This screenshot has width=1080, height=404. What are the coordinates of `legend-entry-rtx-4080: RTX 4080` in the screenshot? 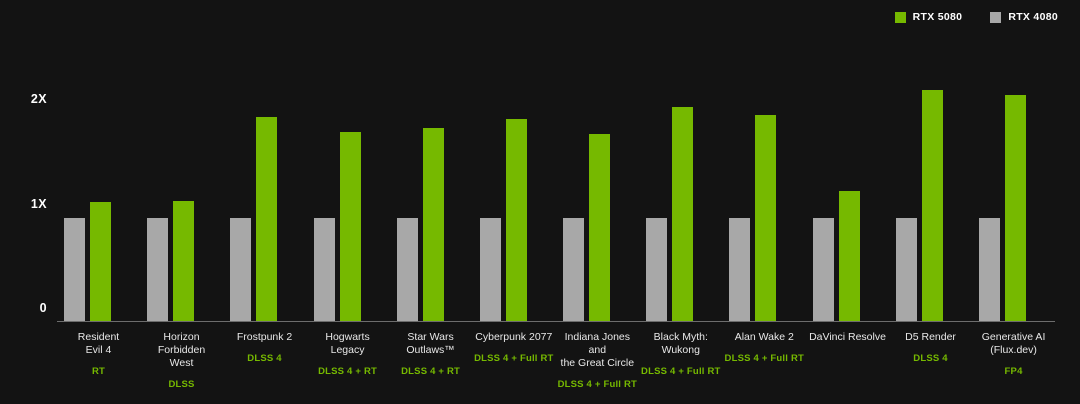 It's located at (1024, 17).